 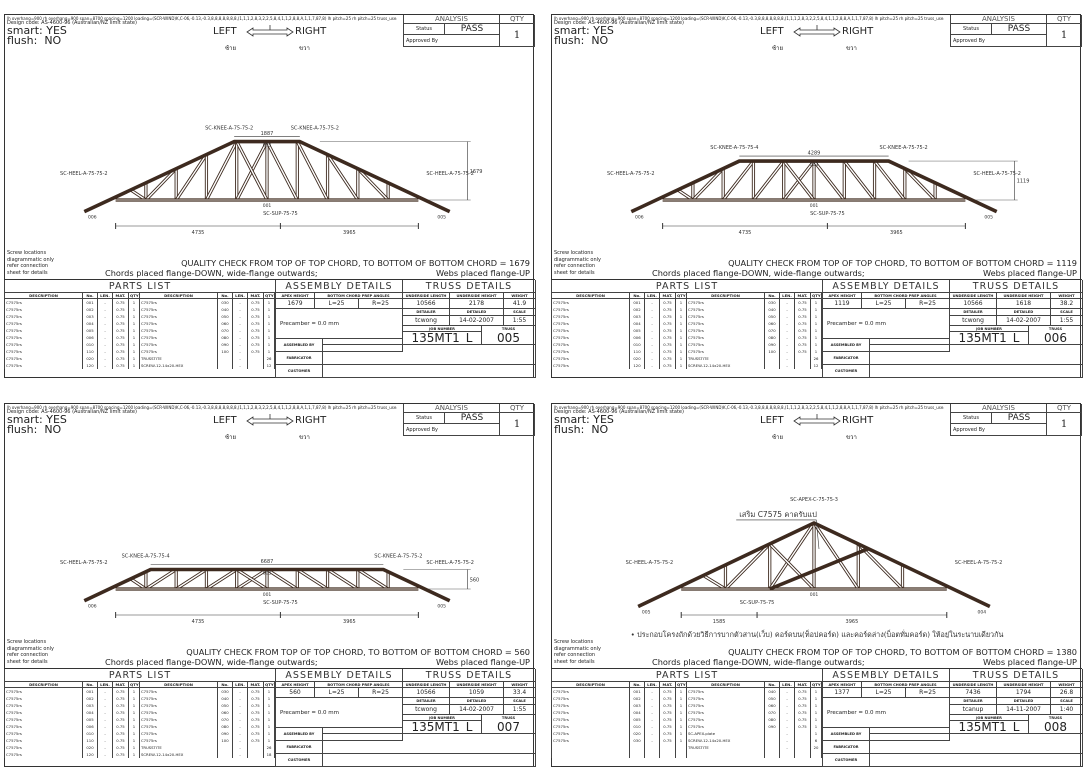 What do you see at coordinates (450, 563) in the screenshot?
I see `heel-right-label: SC-HEEL-A-75-75-2` at bounding box center [450, 563].